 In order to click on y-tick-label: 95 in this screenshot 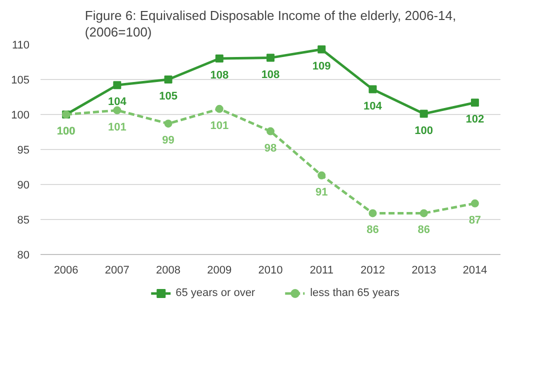, I will do `click(23, 150)`.